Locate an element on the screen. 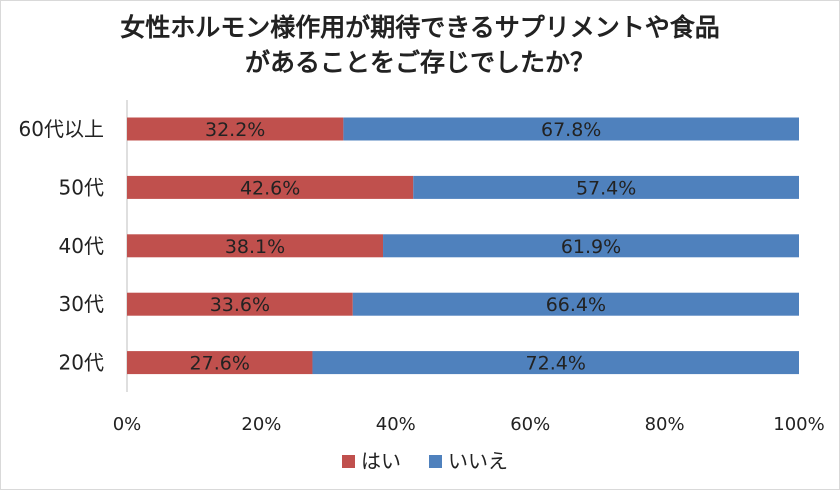 The image size is (840, 490). data-label: 42.6% is located at coordinates (270, 188).